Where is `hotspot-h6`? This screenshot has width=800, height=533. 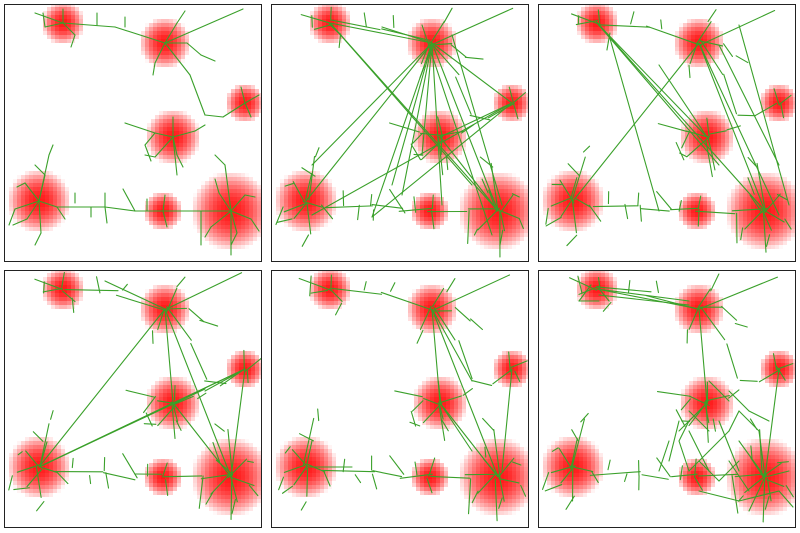
hotspot-h6 is located at coordinates (697, 211).